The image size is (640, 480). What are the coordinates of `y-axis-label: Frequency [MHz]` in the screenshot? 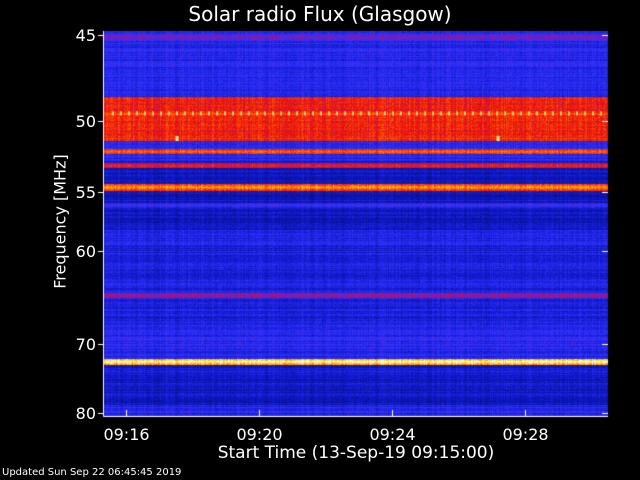 It's located at (60, 221).